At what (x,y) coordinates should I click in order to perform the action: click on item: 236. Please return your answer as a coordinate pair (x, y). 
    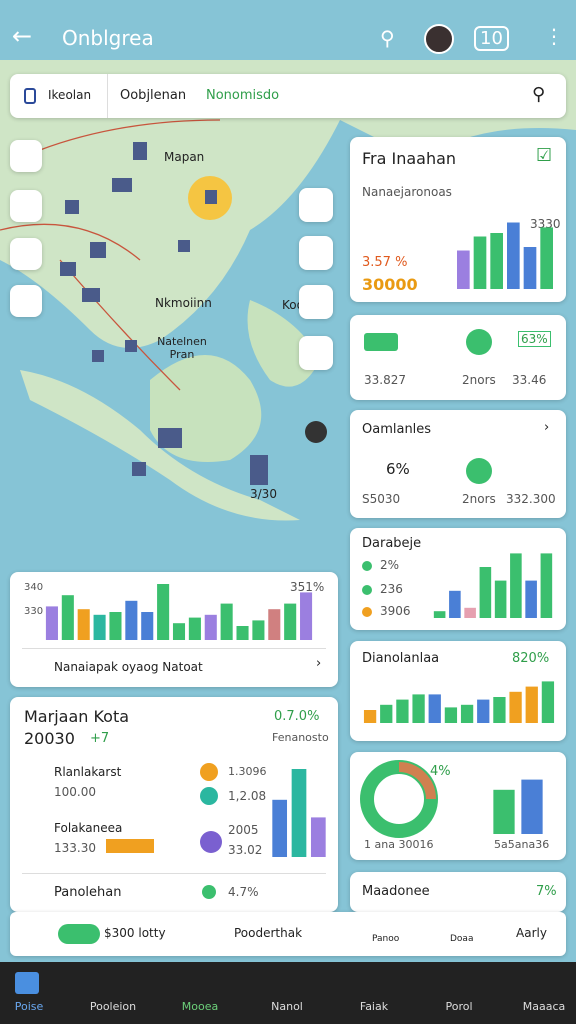
    Looking at the image, I should click on (391, 589).